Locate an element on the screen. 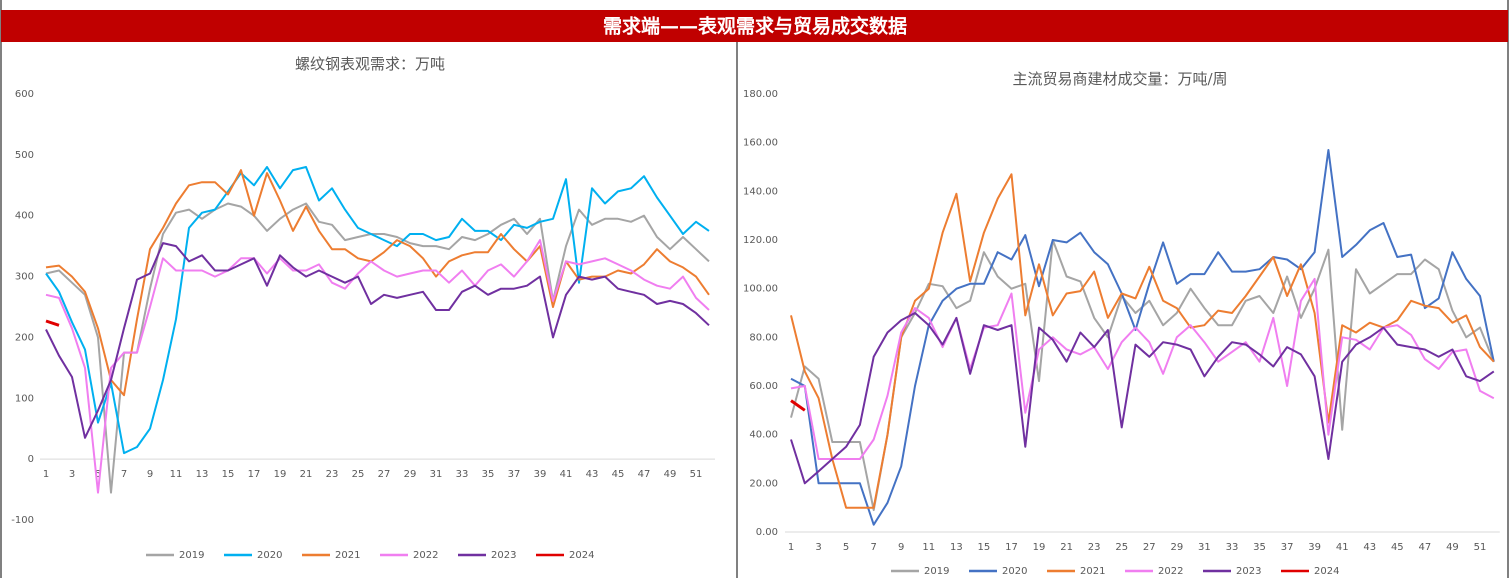 Image resolution: width=1510 pixels, height=578 pixels. banner-title: 需求端——表观需求与贸易成交数据 is located at coordinates (755, 26).